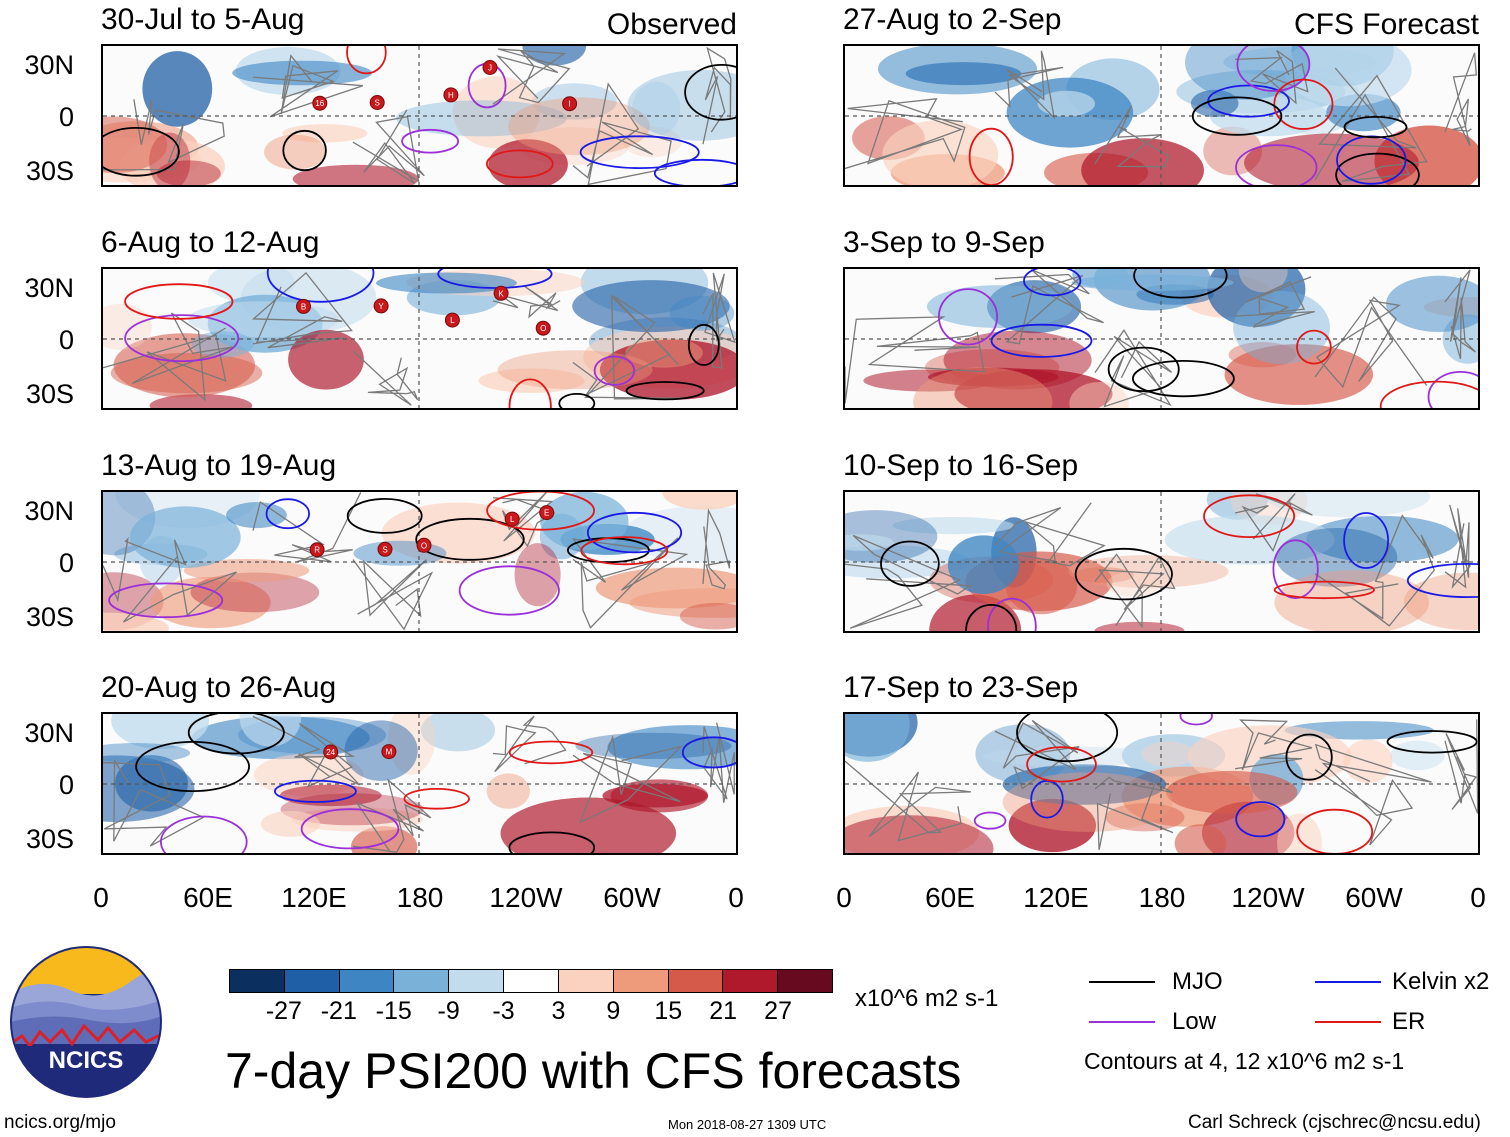  I want to click on colorbar-tick: 27, so click(778, 1011).